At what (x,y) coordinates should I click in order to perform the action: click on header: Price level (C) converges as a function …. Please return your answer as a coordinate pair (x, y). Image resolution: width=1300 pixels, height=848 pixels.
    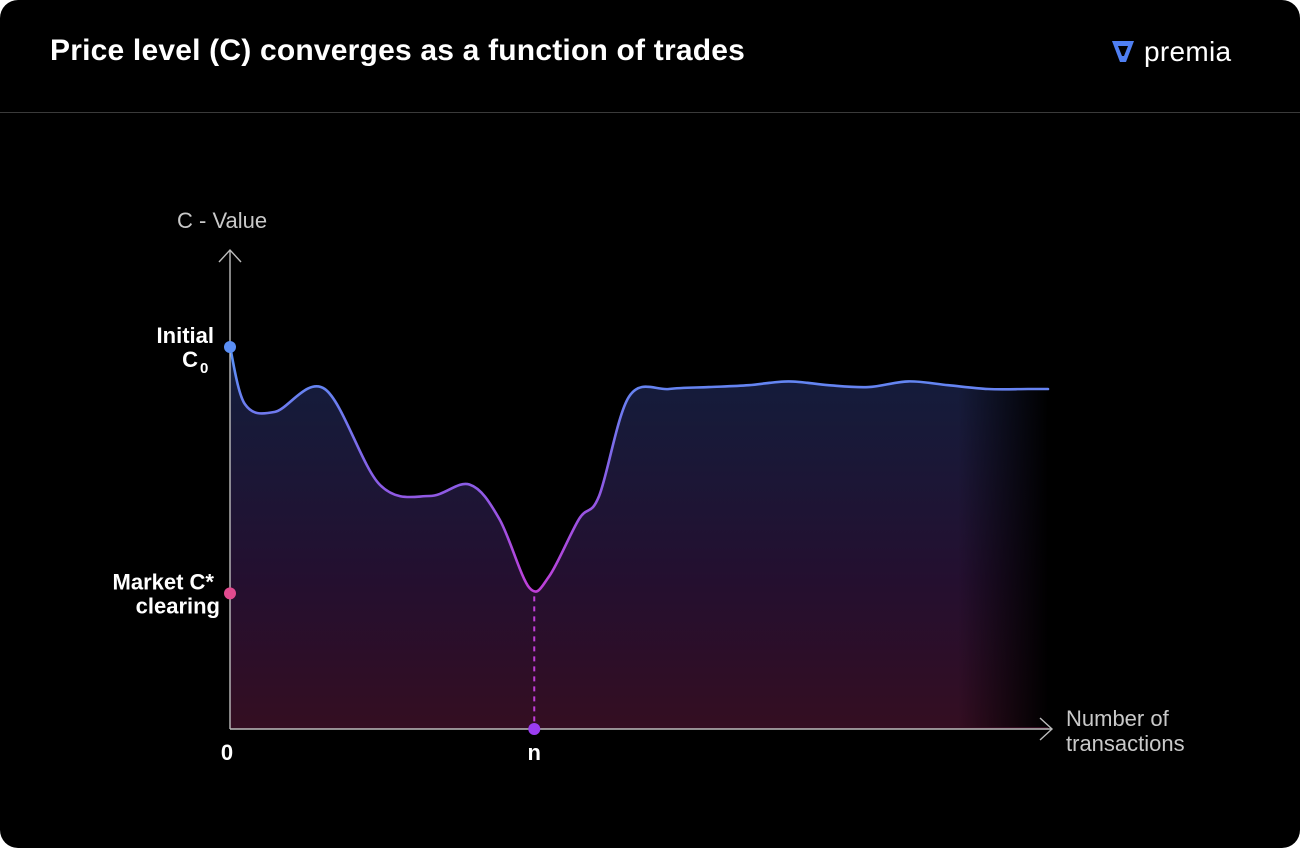
    Looking at the image, I should click on (650, 56).